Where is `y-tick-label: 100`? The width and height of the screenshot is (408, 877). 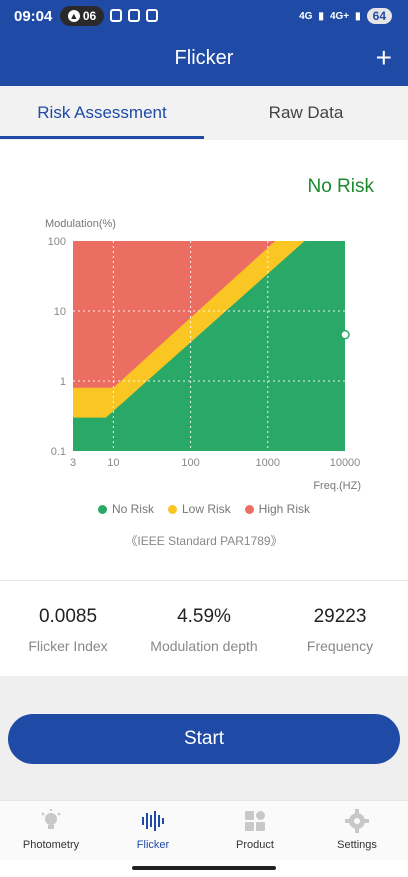
y-tick-label: 100 is located at coordinates (57, 242).